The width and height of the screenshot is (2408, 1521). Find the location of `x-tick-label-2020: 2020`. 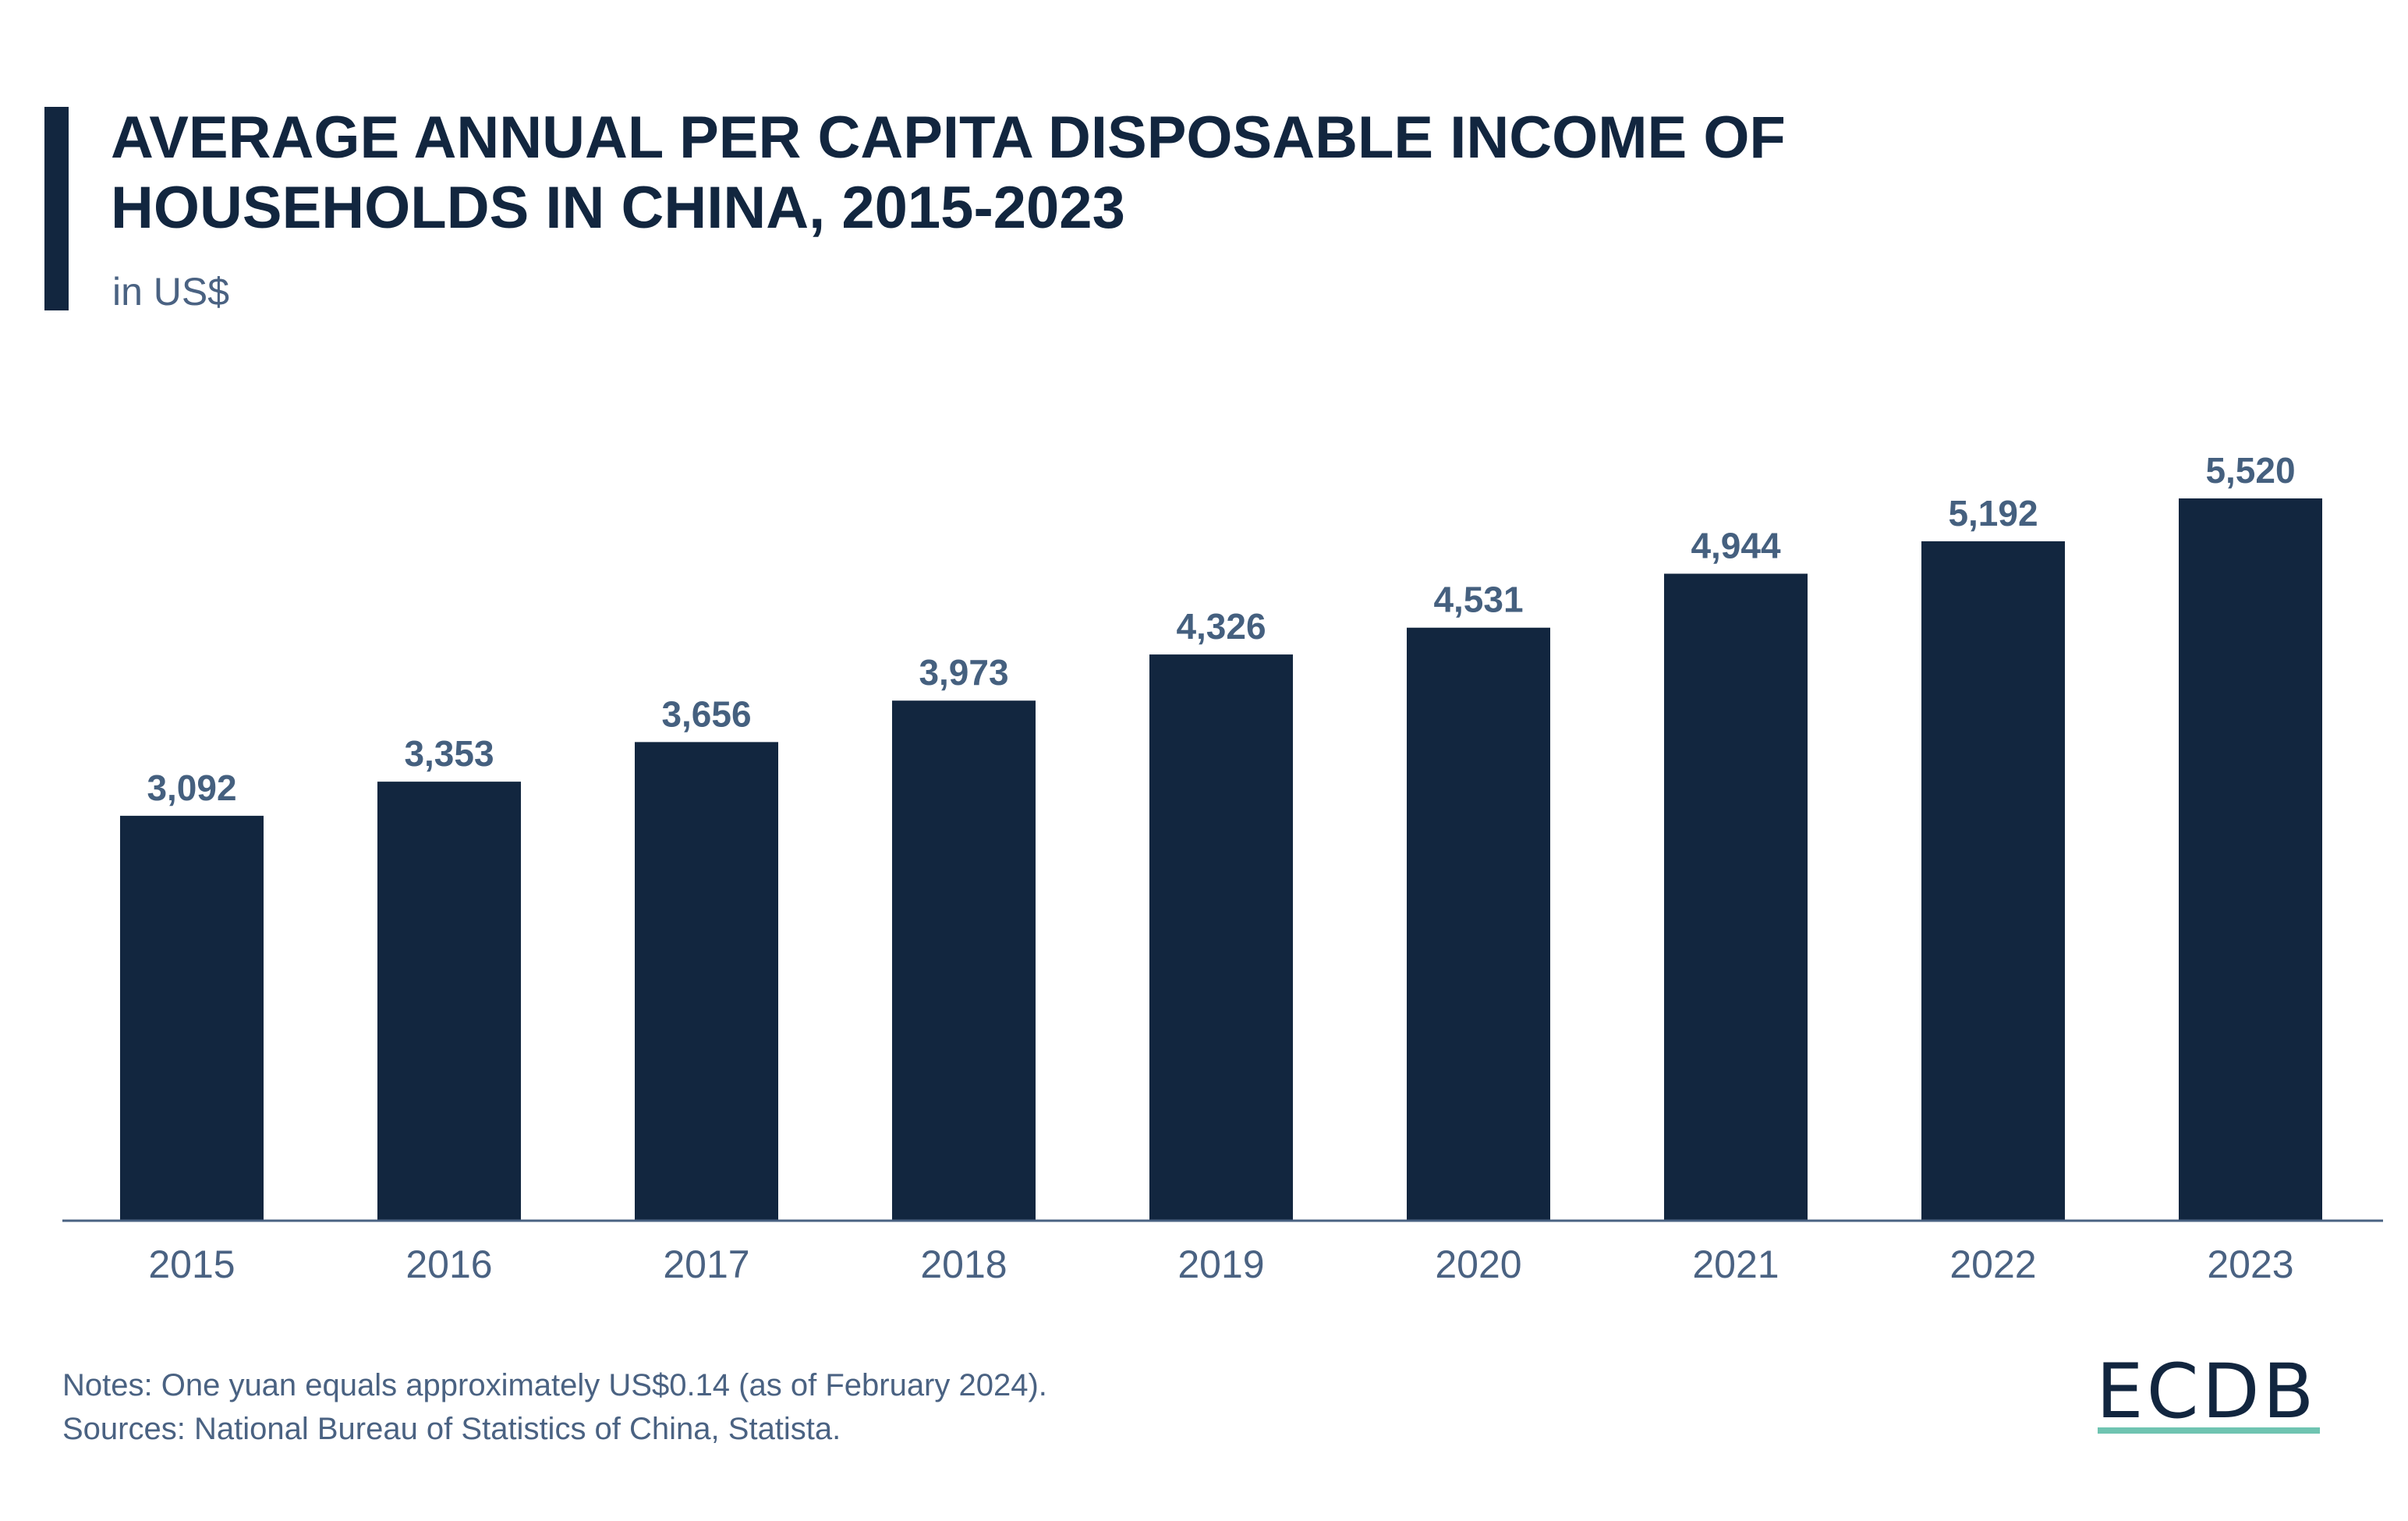

x-tick-label-2020: 2020 is located at coordinates (1478, 1264).